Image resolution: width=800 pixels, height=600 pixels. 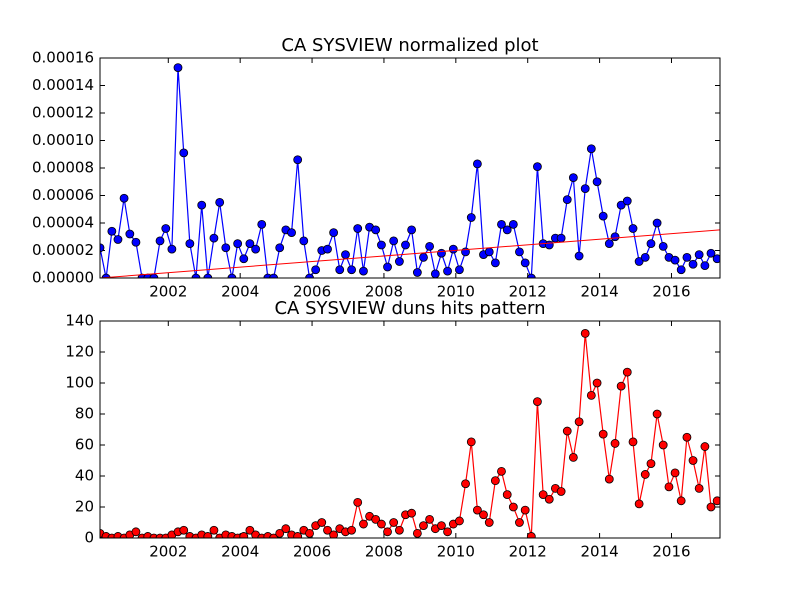 I want to click on x-tick-label: 2002, so click(x=168, y=292).